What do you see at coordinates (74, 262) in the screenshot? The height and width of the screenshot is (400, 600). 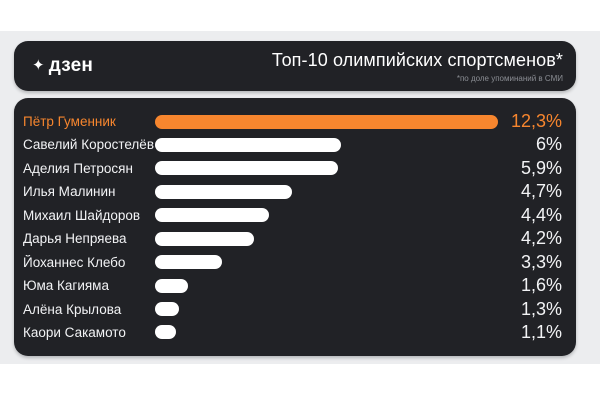 I see `athlete-name-label: Йоханнес Клебо` at bounding box center [74, 262].